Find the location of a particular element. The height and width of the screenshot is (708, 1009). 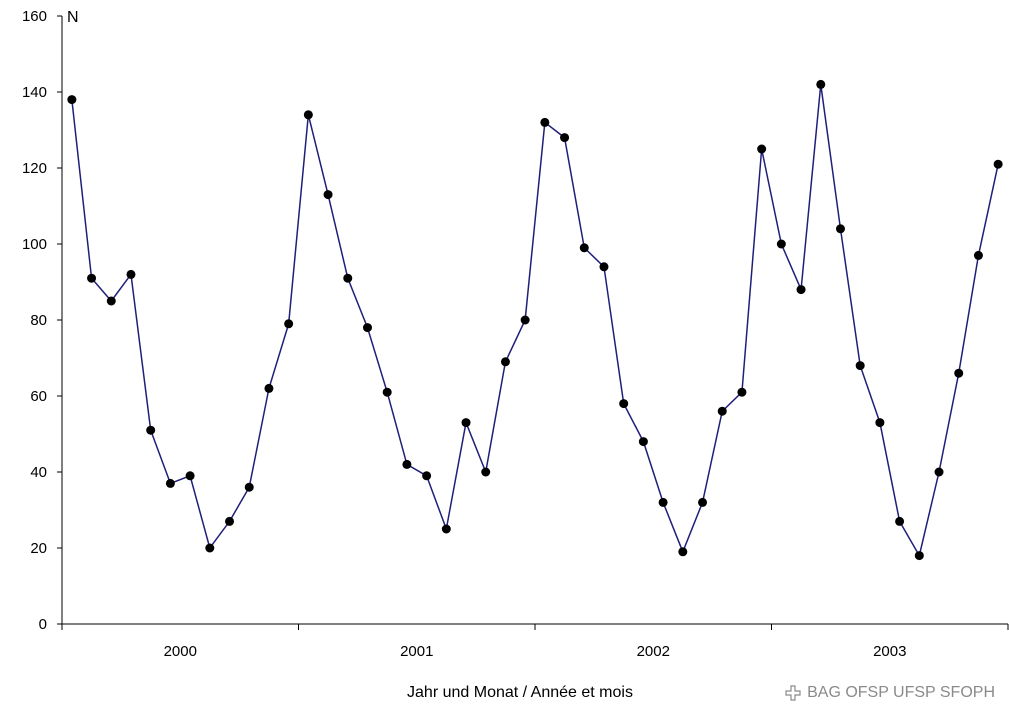

y-tick-label-160: 160 is located at coordinates (34, 16).